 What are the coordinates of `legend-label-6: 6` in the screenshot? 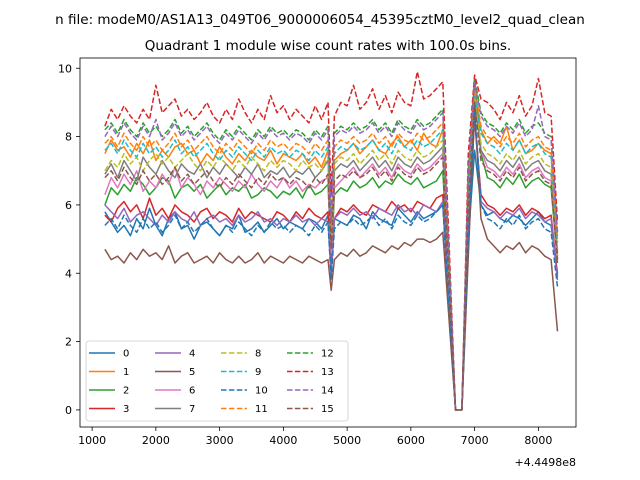 It's located at (192, 391).